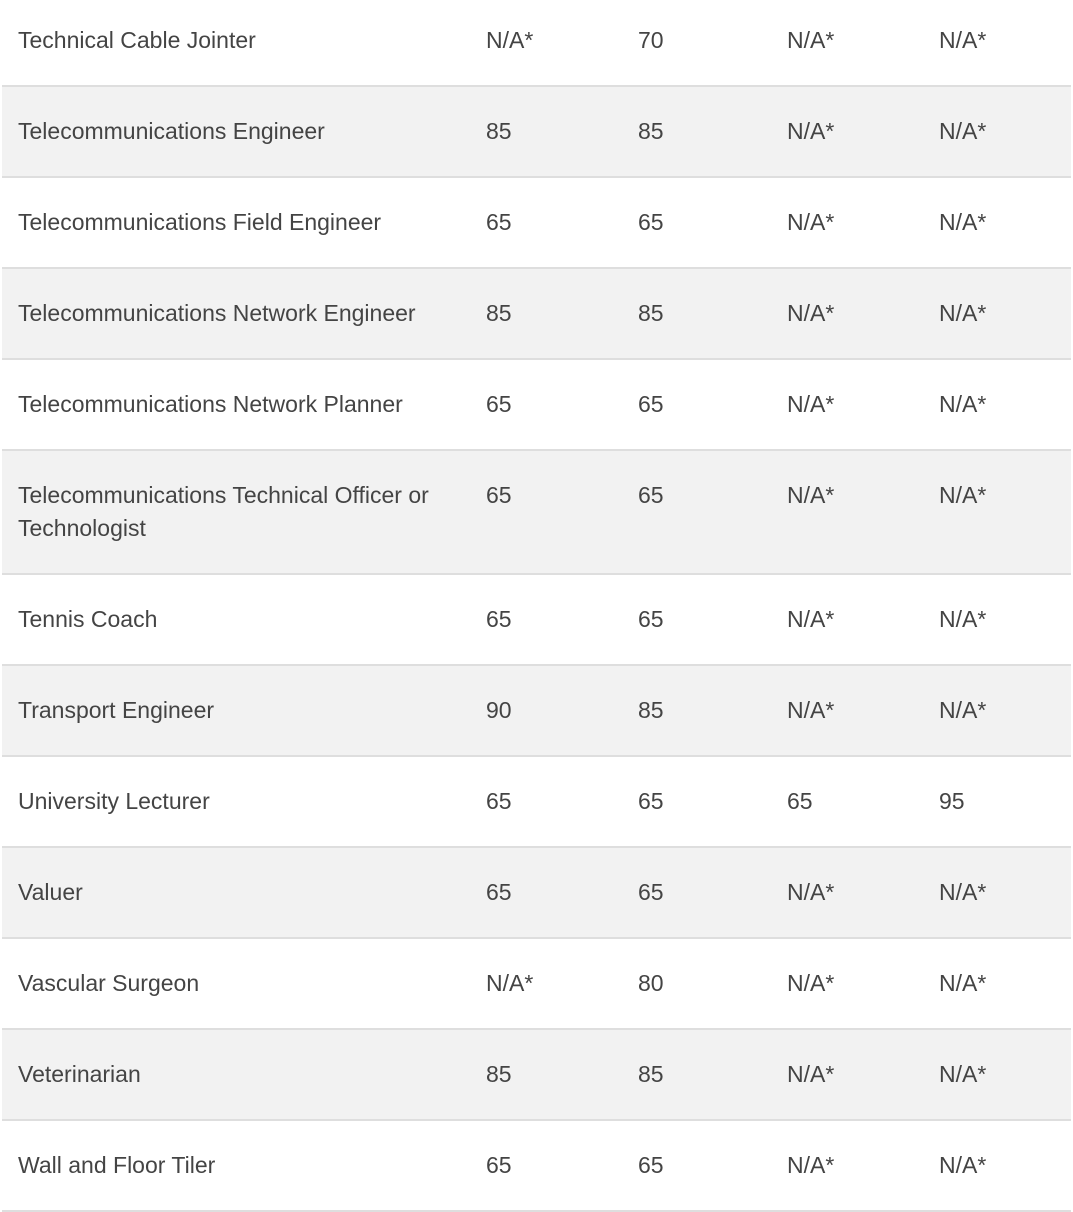 This screenshot has height=1212, width=1073. Describe the element at coordinates (210, 404) in the screenshot. I see `occupation-cell: Telecommunications Network Planner` at that location.